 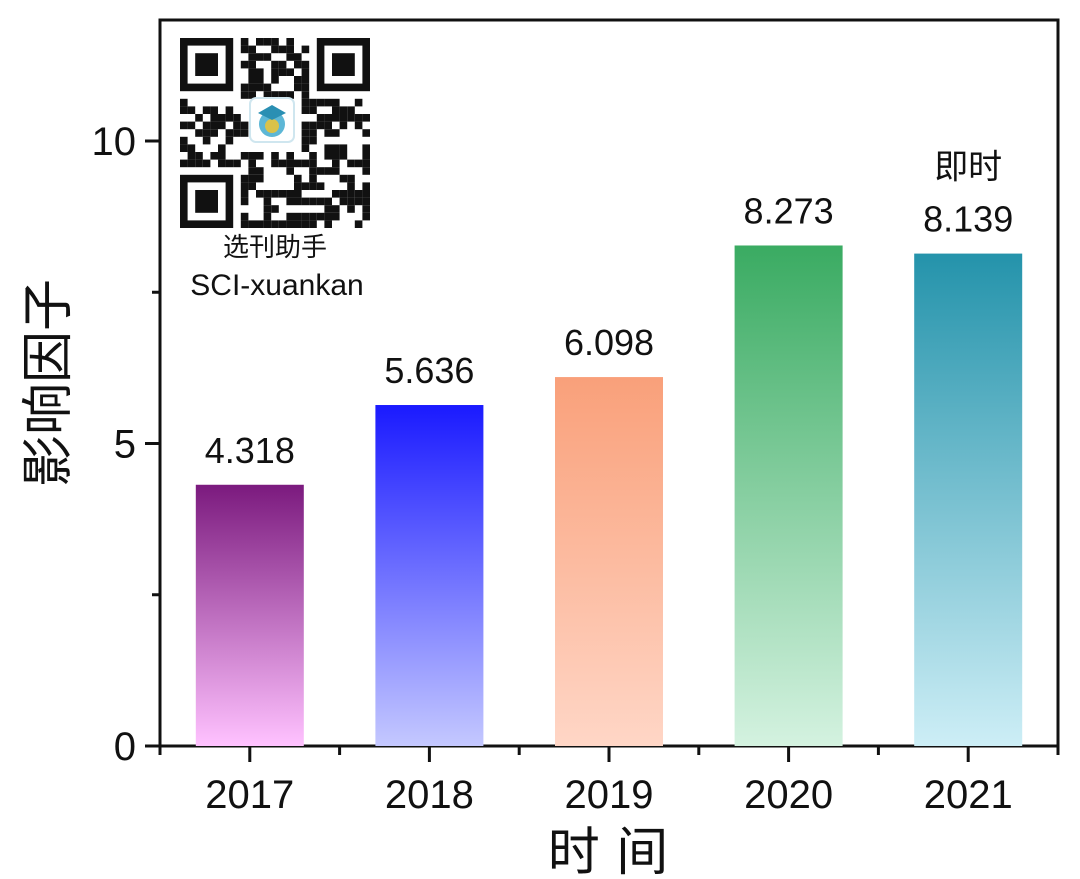 I want to click on qr-code-icon, so click(x=275, y=133).